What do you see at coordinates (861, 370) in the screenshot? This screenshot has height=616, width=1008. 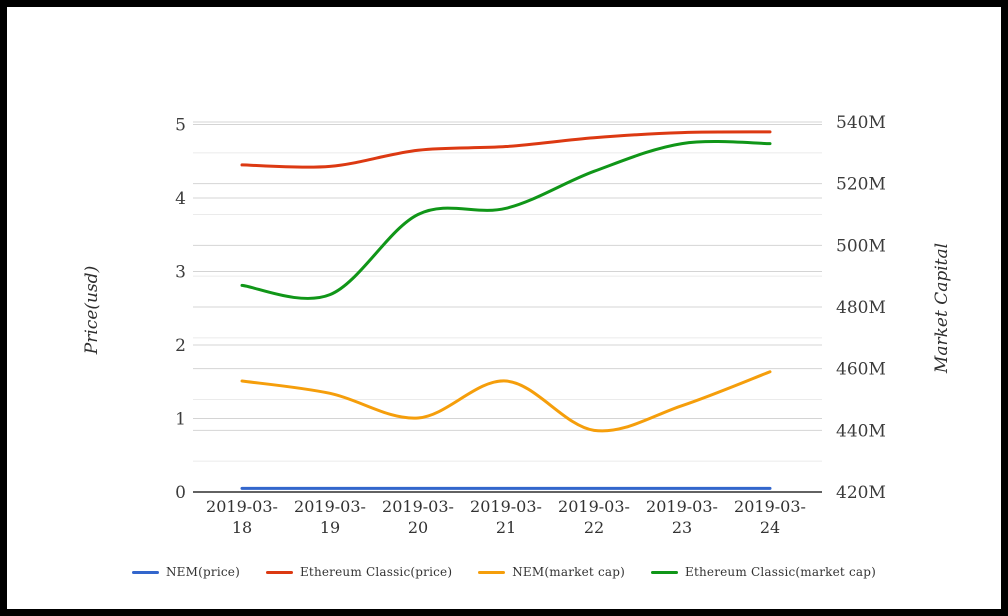 I see `right-axis-tick-label: 460M` at bounding box center [861, 370].